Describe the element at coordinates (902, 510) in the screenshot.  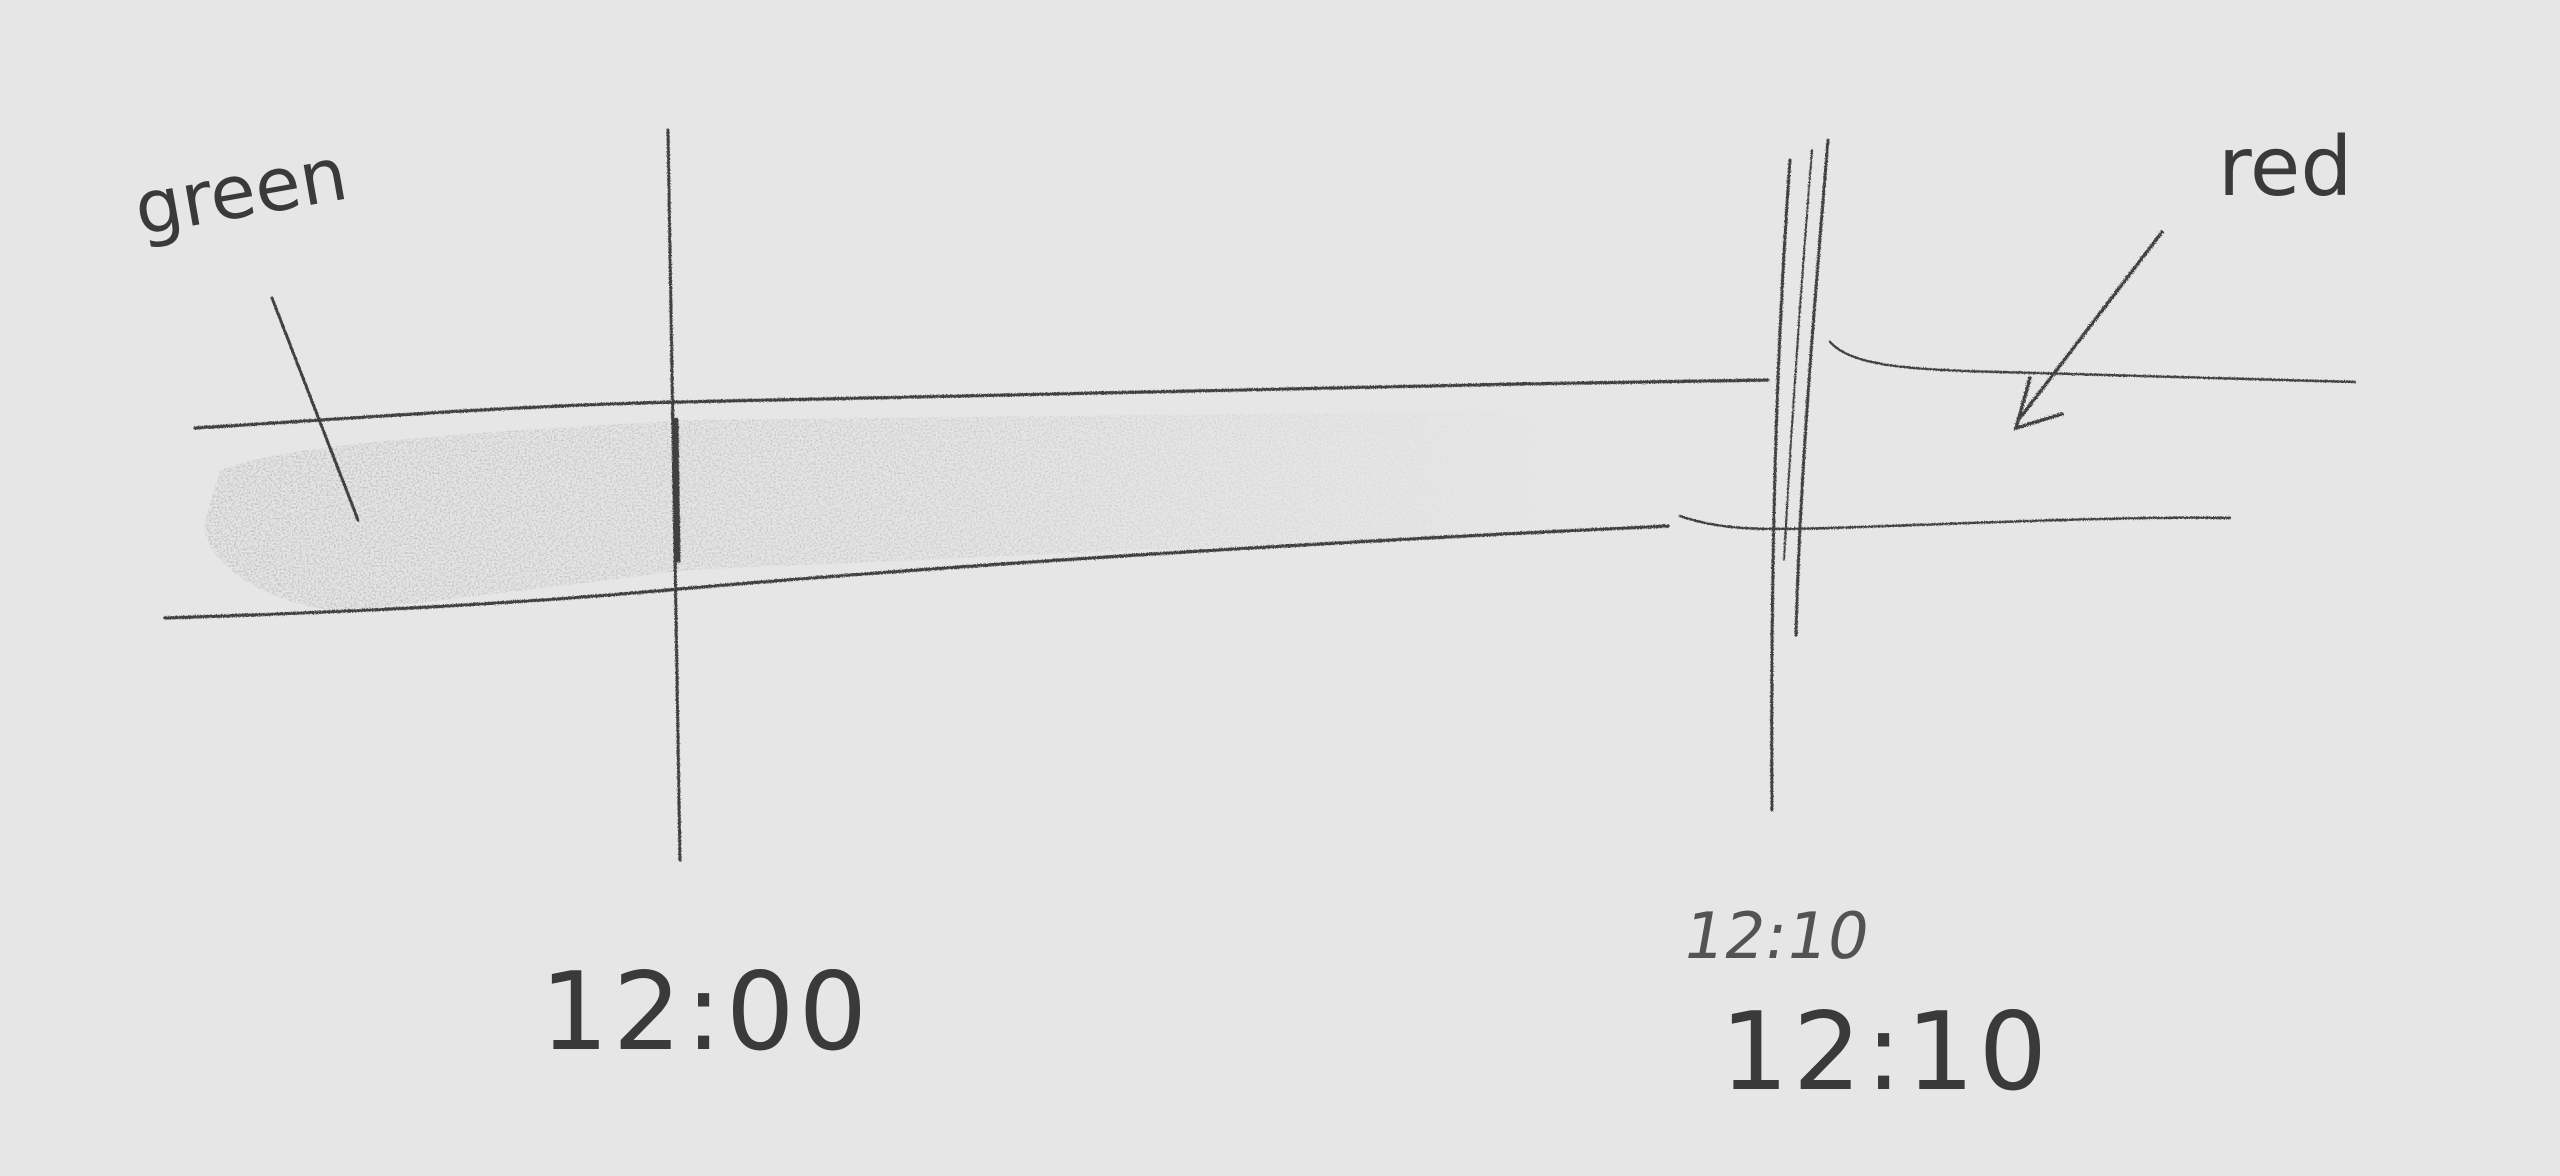
I see `green-shaded-region` at that location.